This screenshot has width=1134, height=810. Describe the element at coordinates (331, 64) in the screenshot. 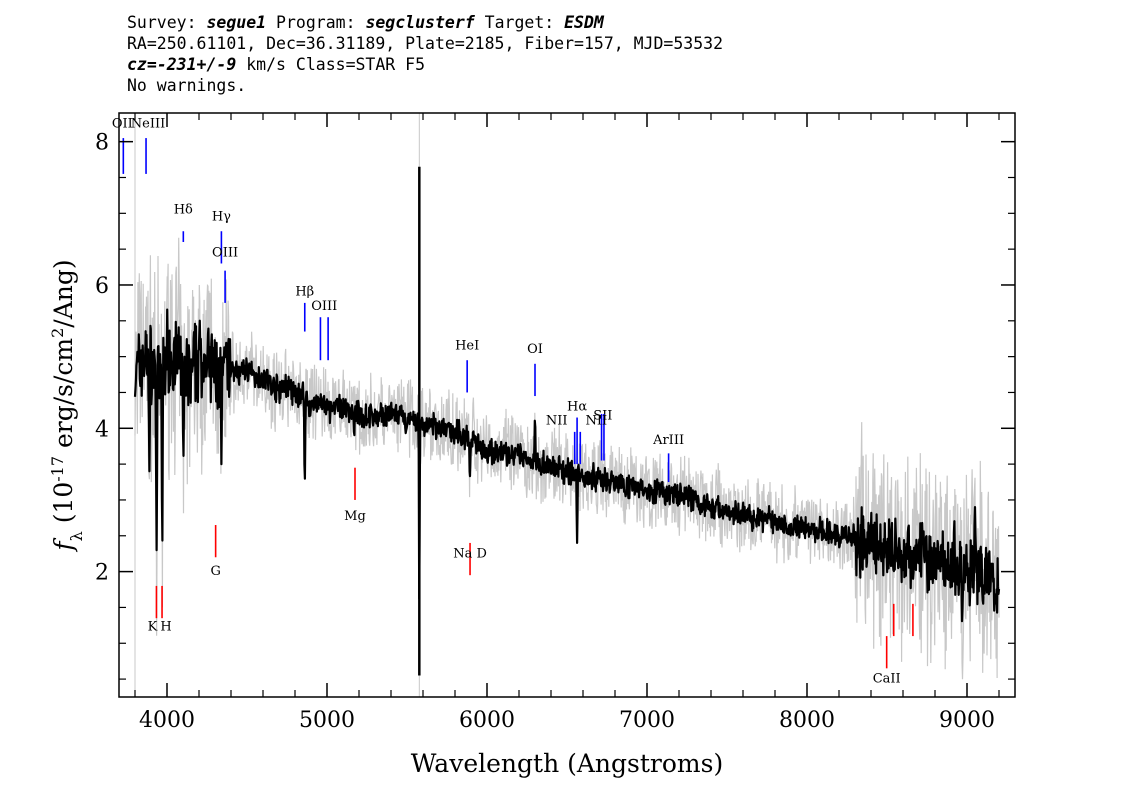

I see `cz-rest: km/s Class=STAR F5` at that location.